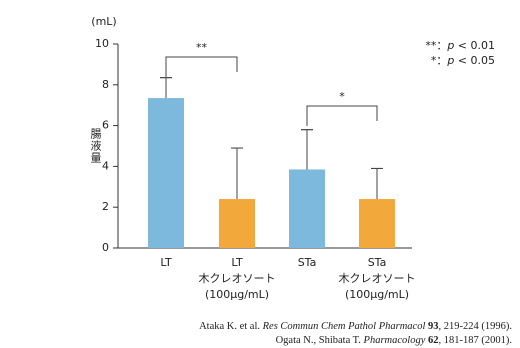  Describe the element at coordinates (105, 84) in the screenshot. I see `y-tick-label: 8` at that location.